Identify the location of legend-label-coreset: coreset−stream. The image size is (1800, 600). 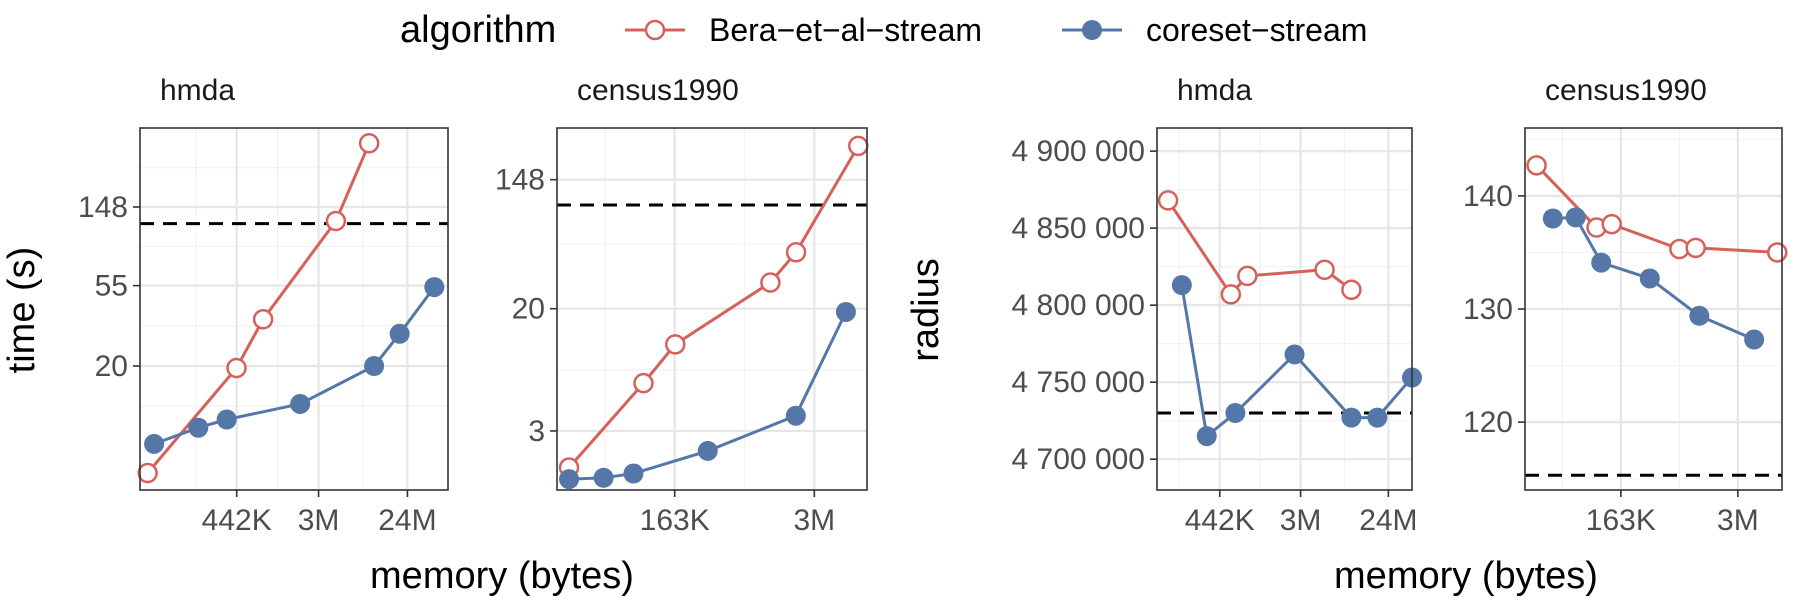
(1256, 30).